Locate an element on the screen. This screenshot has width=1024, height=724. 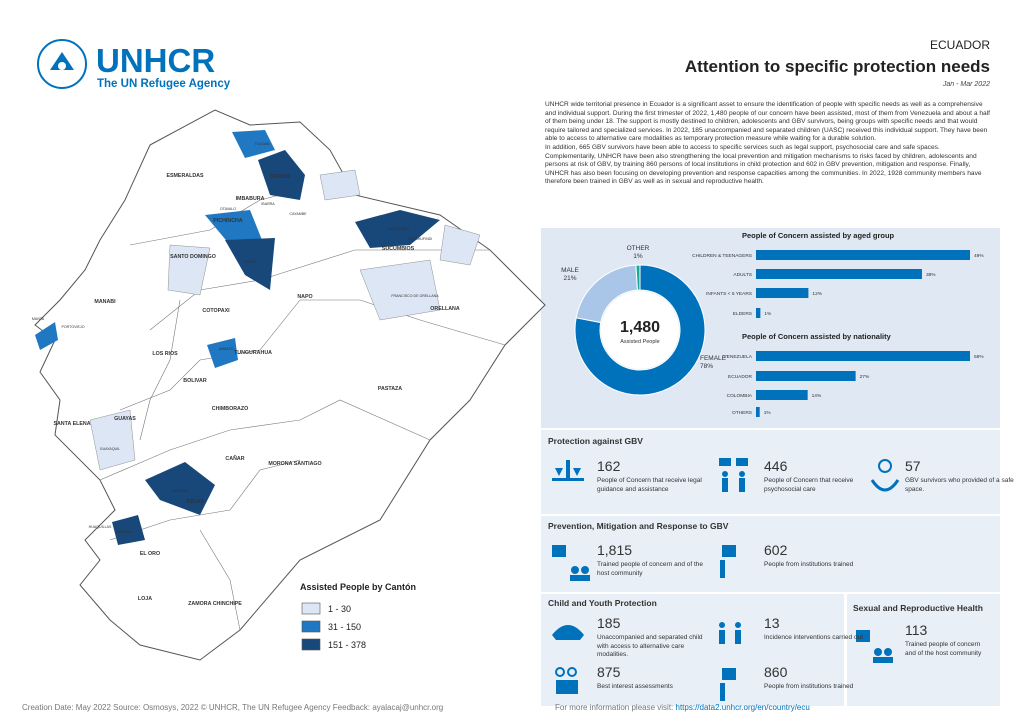
stat-value: 113 is located at coordinates (916, 630).